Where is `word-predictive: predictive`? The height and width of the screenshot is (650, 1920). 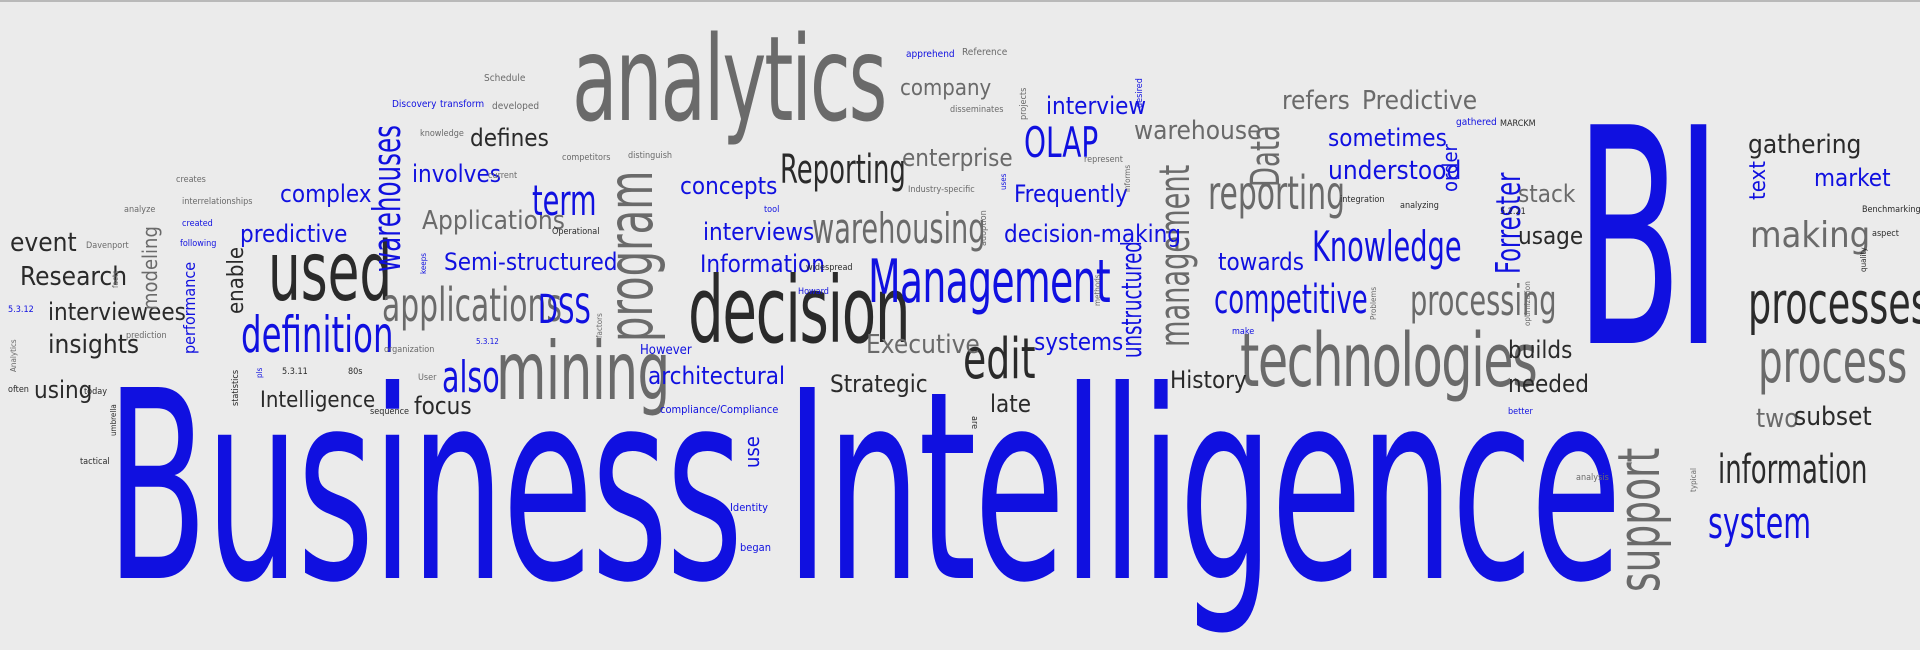
word-predictive: predictive is located at coordinates (294, 234).